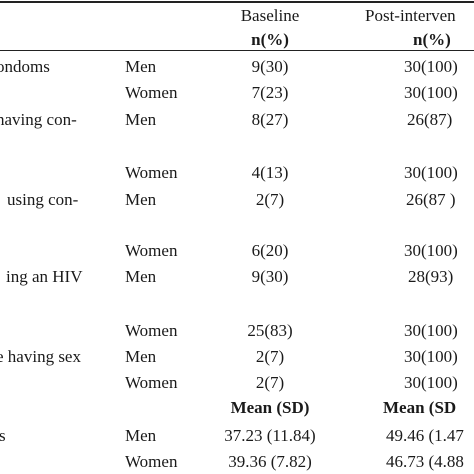 The image size is (474, 474). I want to click on row-label: ing an HIV, so click(44, 276).